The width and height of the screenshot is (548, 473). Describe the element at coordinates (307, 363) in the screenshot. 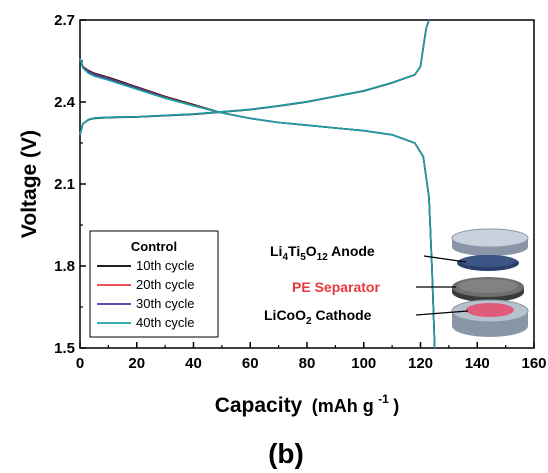

I see `x-tick-label: 80` at that location.